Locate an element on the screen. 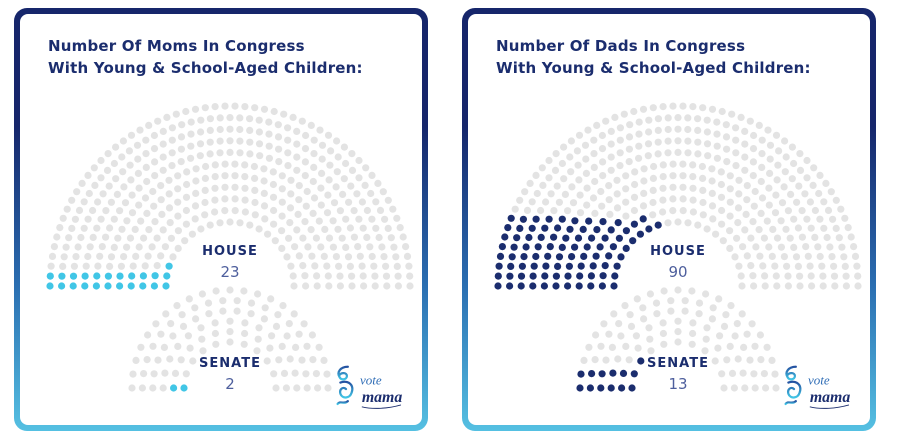 The width and height of the screenshot is (900, 439). logo-flourish is located at coordinates (381, 406).